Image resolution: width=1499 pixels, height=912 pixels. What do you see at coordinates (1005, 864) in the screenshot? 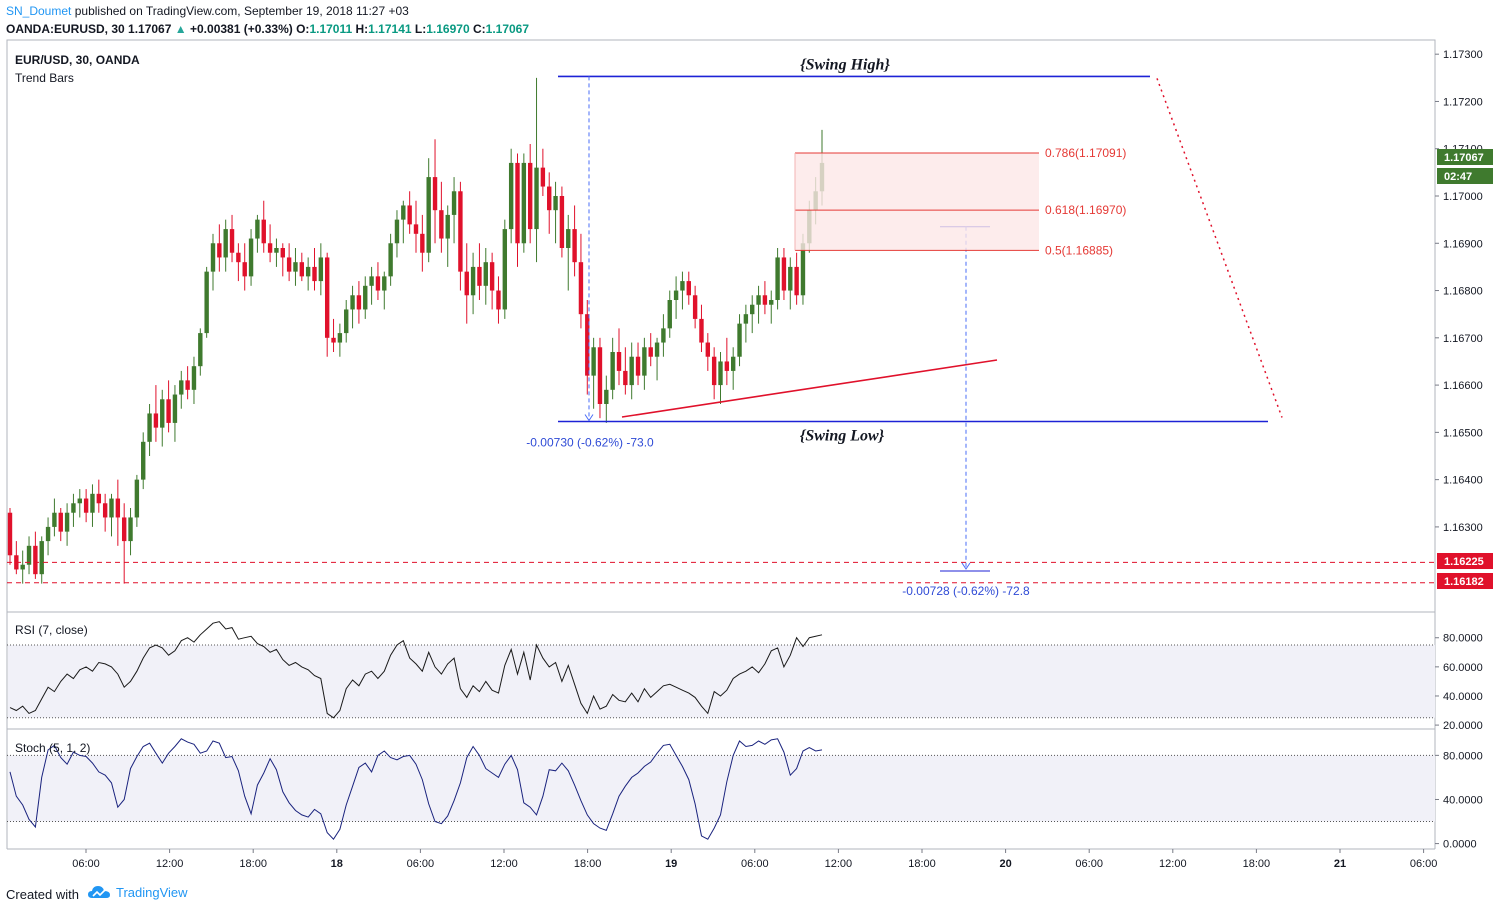
I see `time-tick-label: 20` at bounding box center [1005, 864].